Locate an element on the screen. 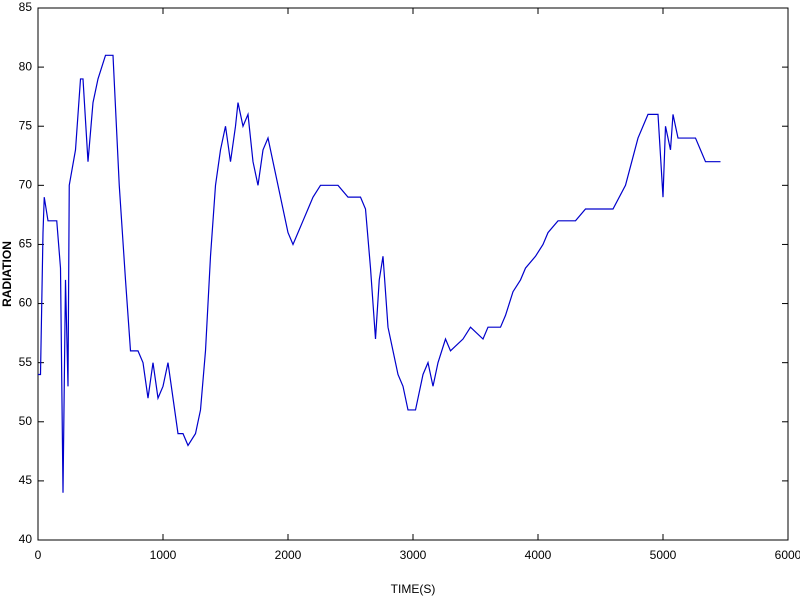 The image size is (800, 600). y-tick-label: 80 is located at coordinates (26, 66).